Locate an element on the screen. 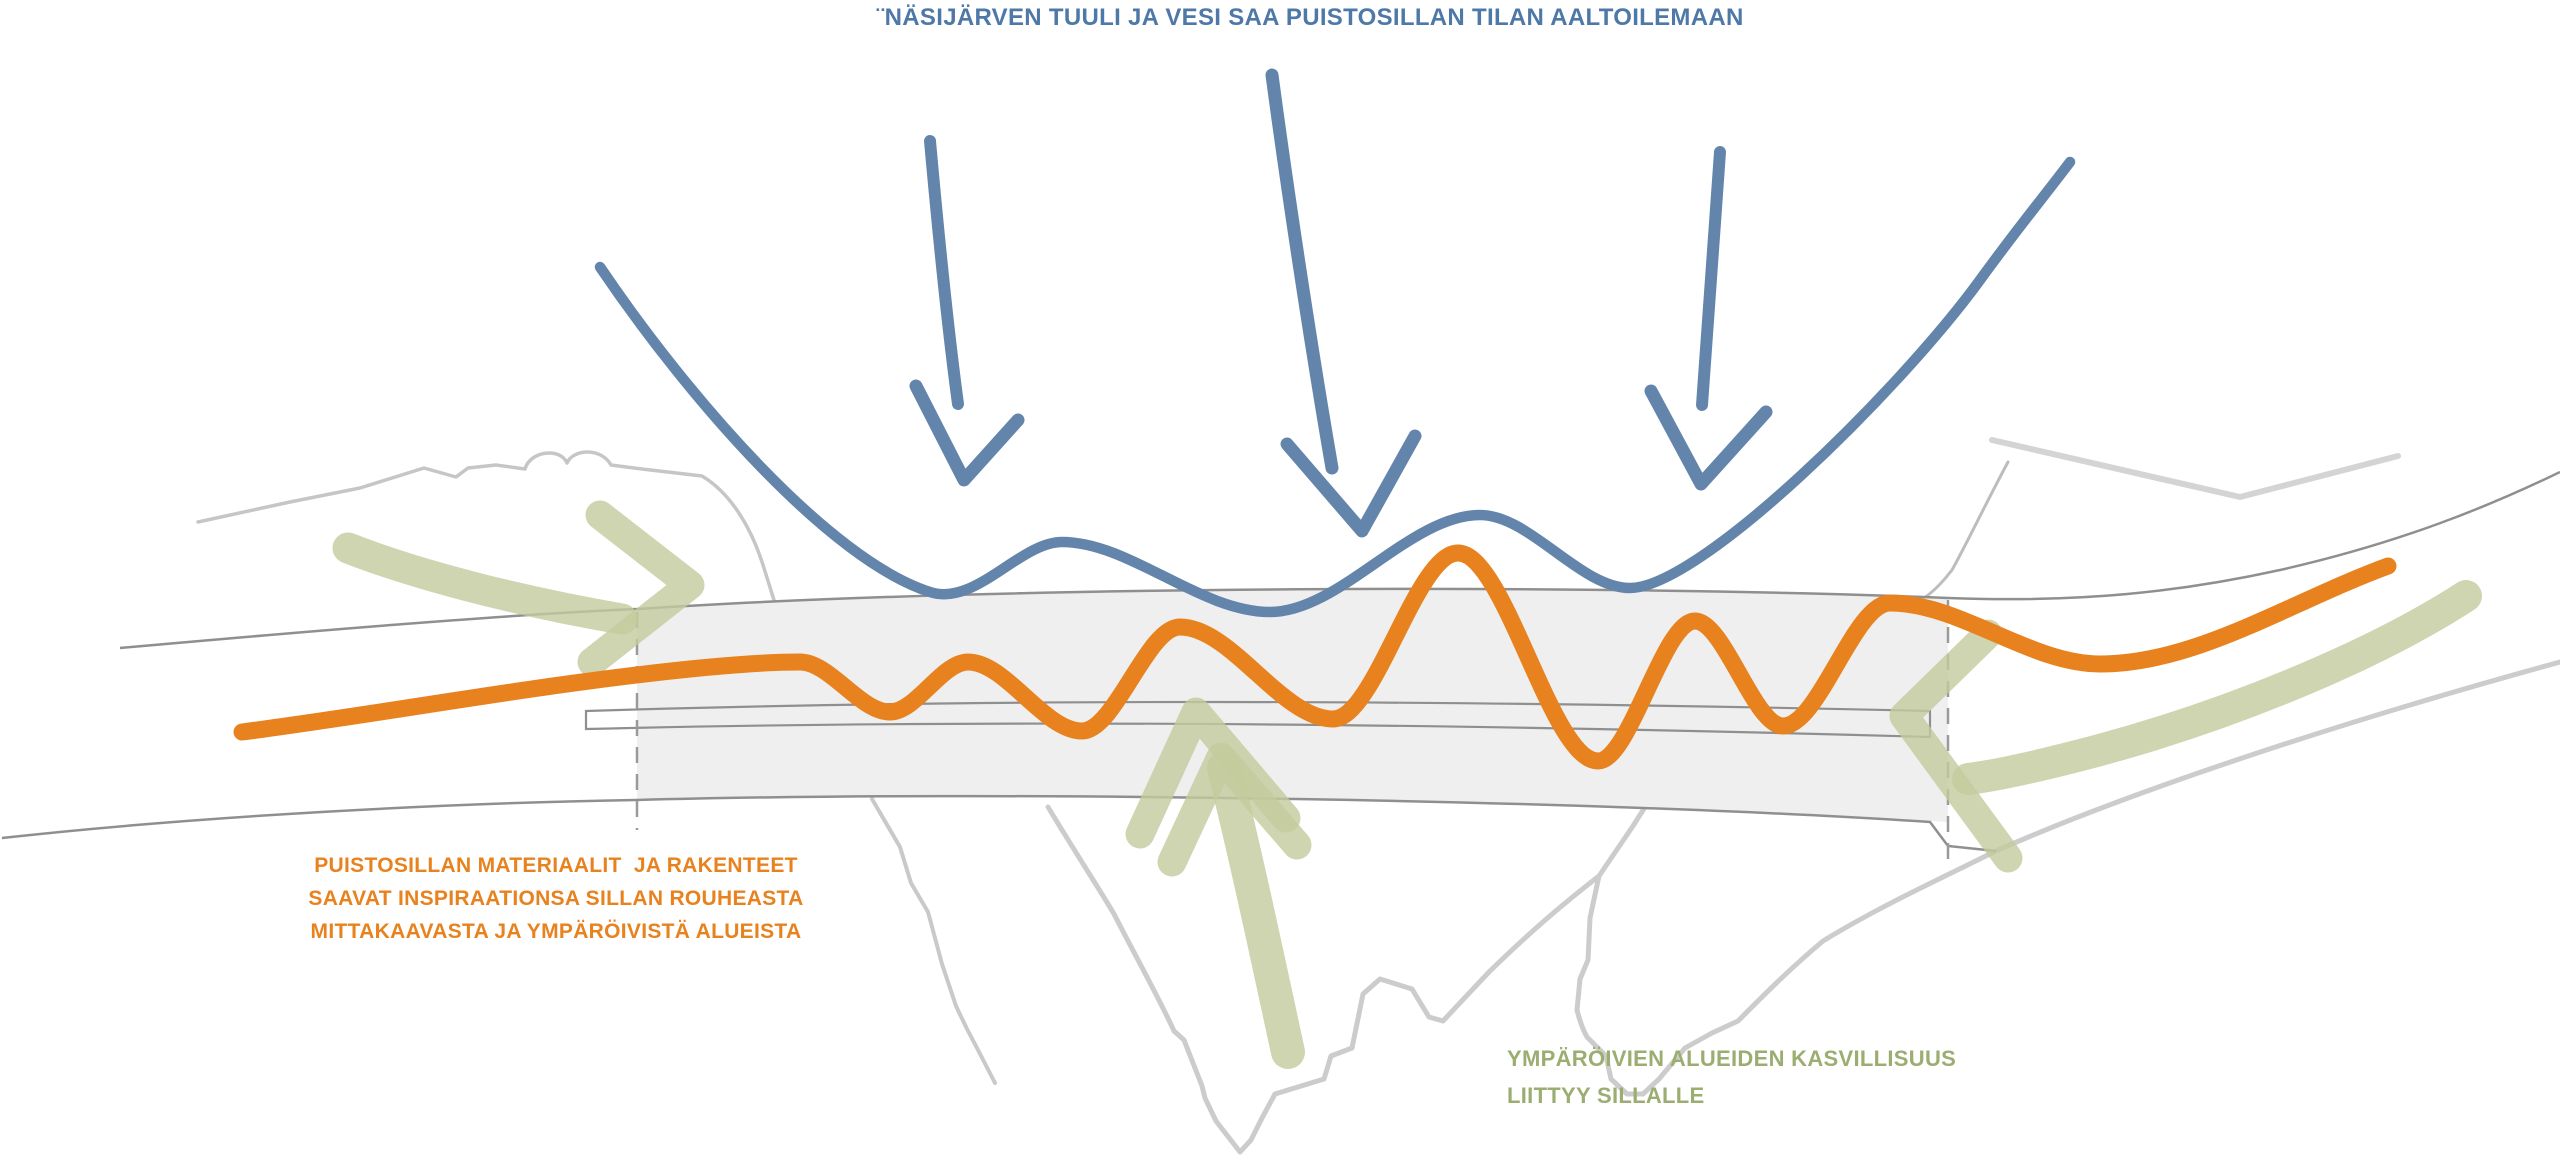 This screenshot has width=2560, height=1163. vegetation-arrow-bottom-icon is located at coordinates (1218, 883).